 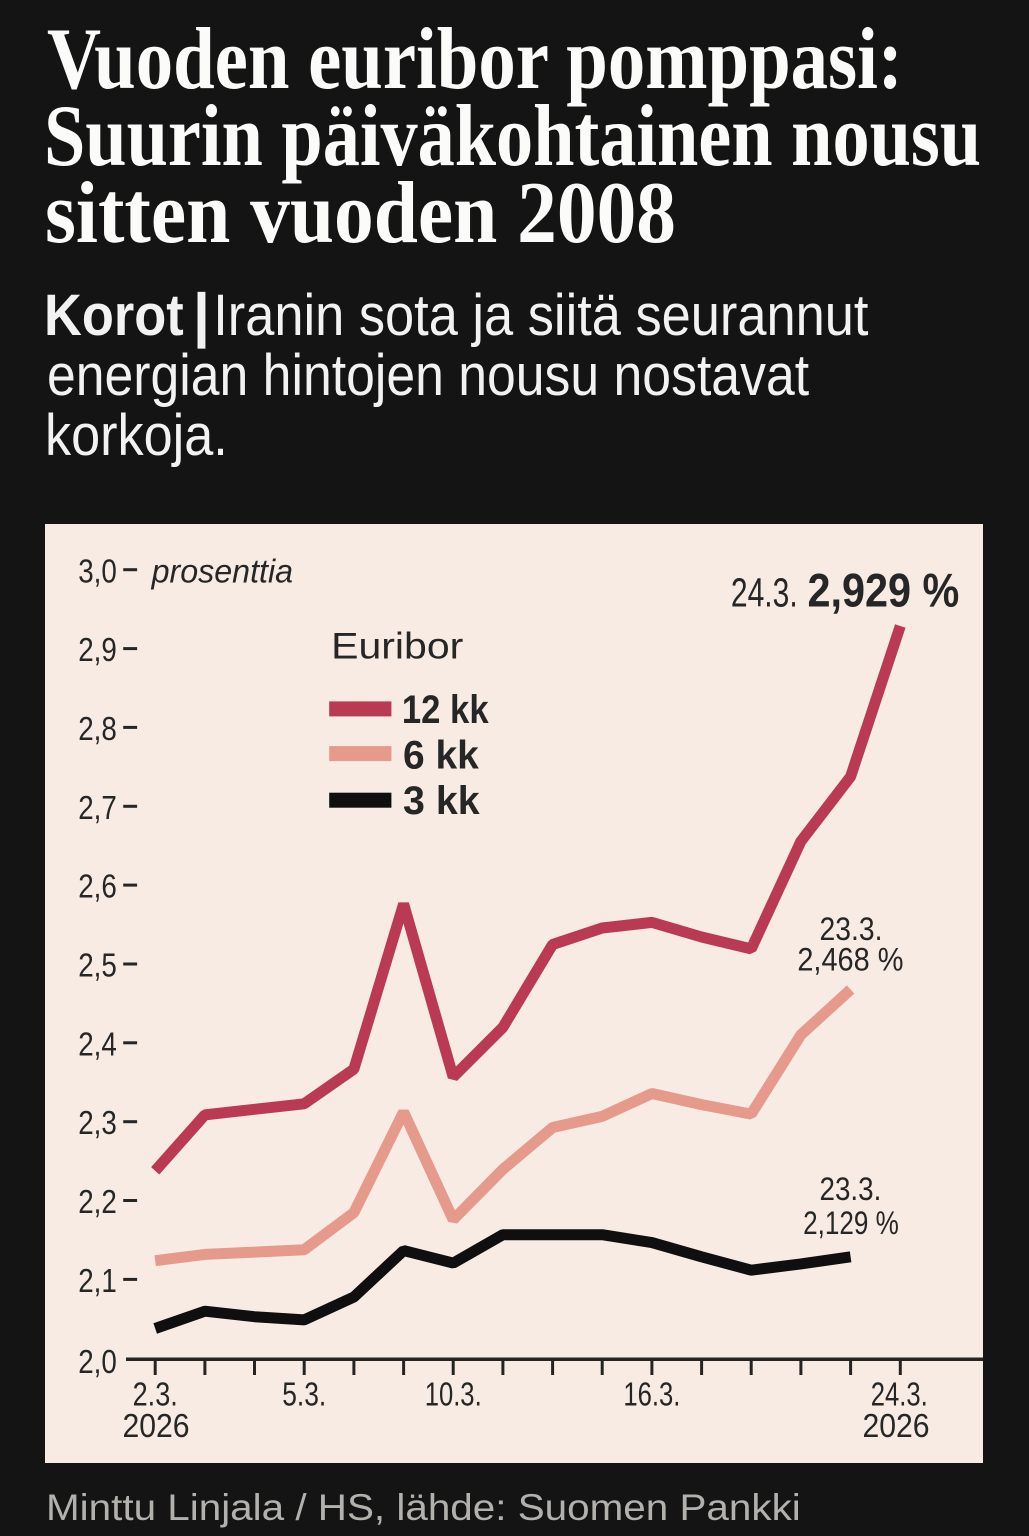 I want to click on svg-text: 2,2, so click(x=97, y=1201).